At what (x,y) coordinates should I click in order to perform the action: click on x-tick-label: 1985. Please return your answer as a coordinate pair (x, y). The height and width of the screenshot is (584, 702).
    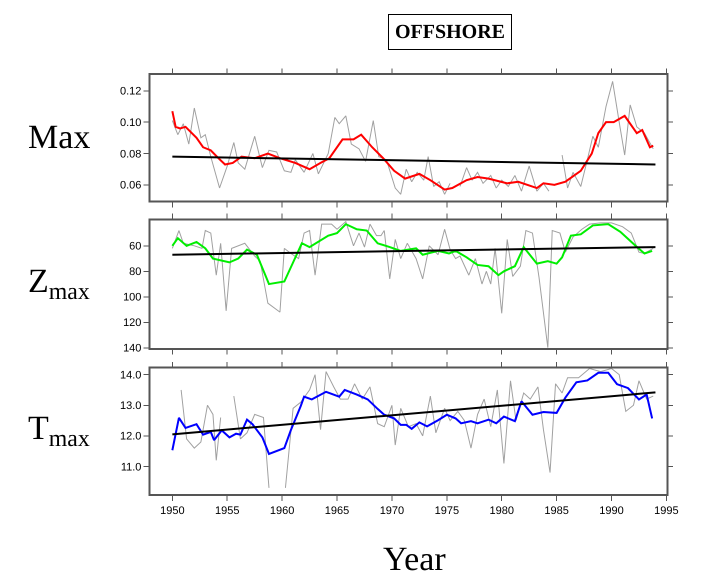
    Looking at the image, I should click on (556, 510).